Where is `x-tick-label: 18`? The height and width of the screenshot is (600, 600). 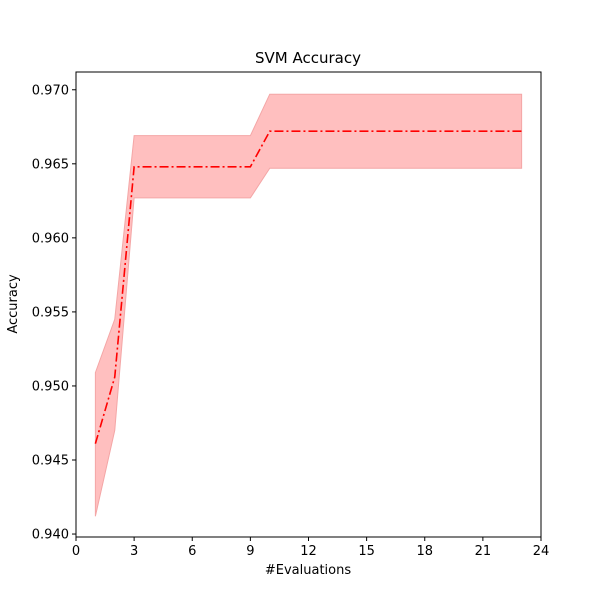
x-tick-label: 18 is located at coordinates (424, 551).